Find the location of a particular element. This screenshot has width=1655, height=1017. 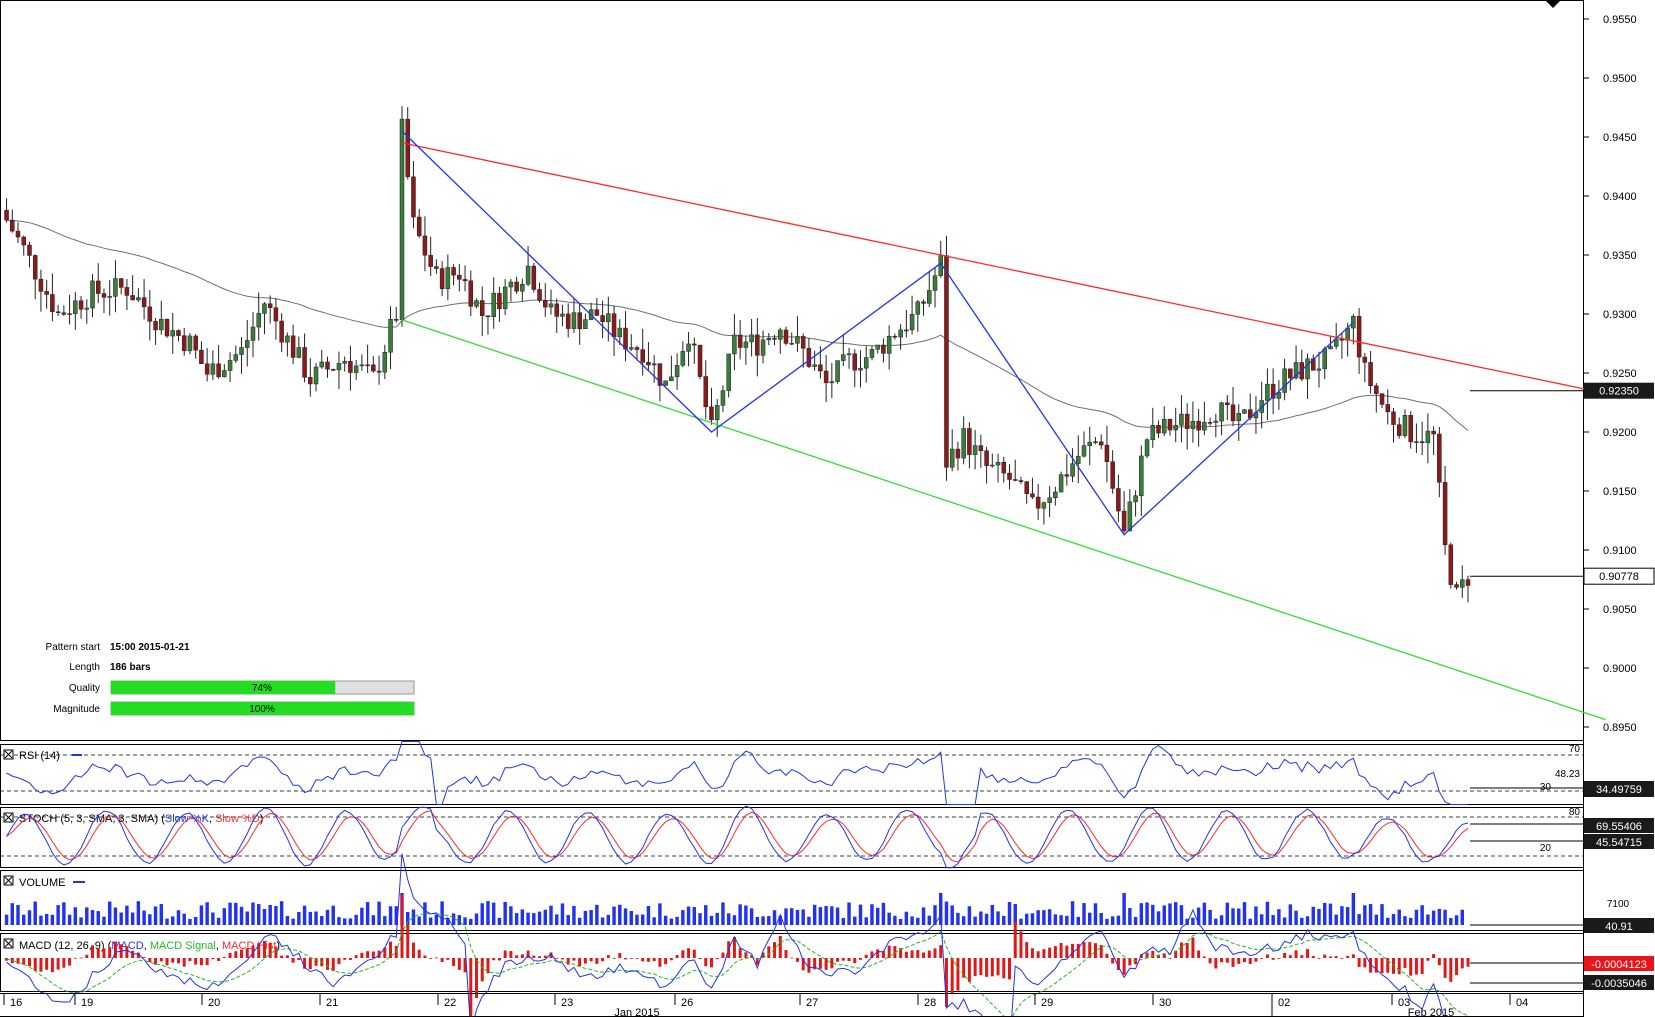

macd-signal-badge is located at coordinates (1619, 963).